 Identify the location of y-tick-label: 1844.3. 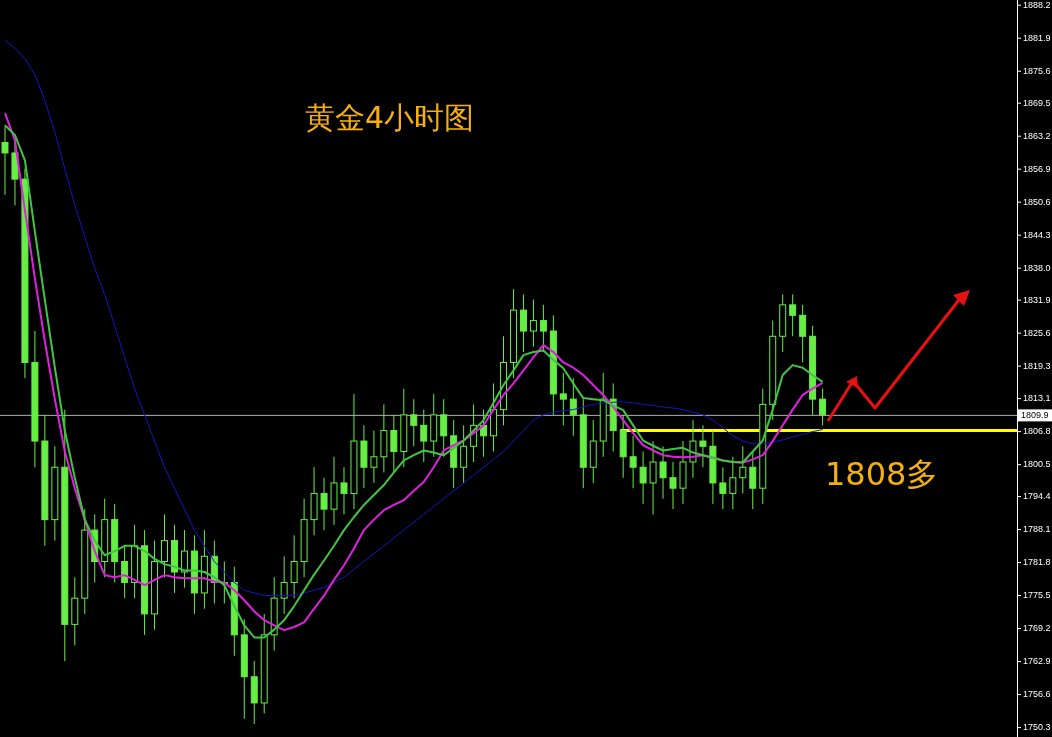
(1037, 234).